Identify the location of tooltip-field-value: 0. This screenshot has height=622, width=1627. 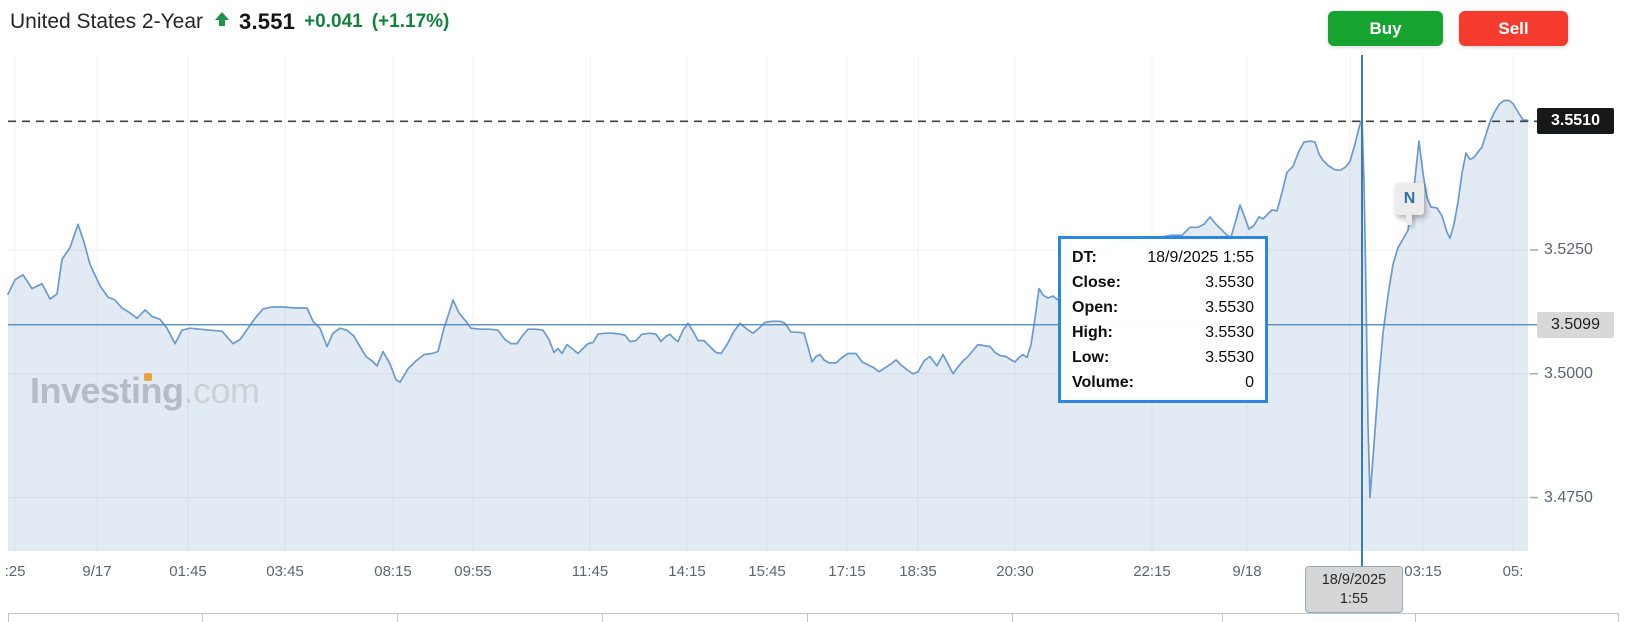
(1249, 382).